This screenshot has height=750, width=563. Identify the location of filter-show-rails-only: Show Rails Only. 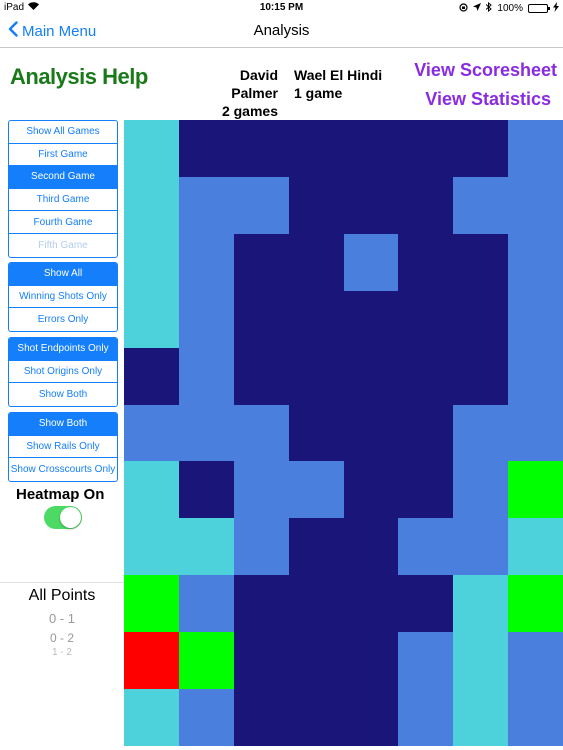
(63, 447).